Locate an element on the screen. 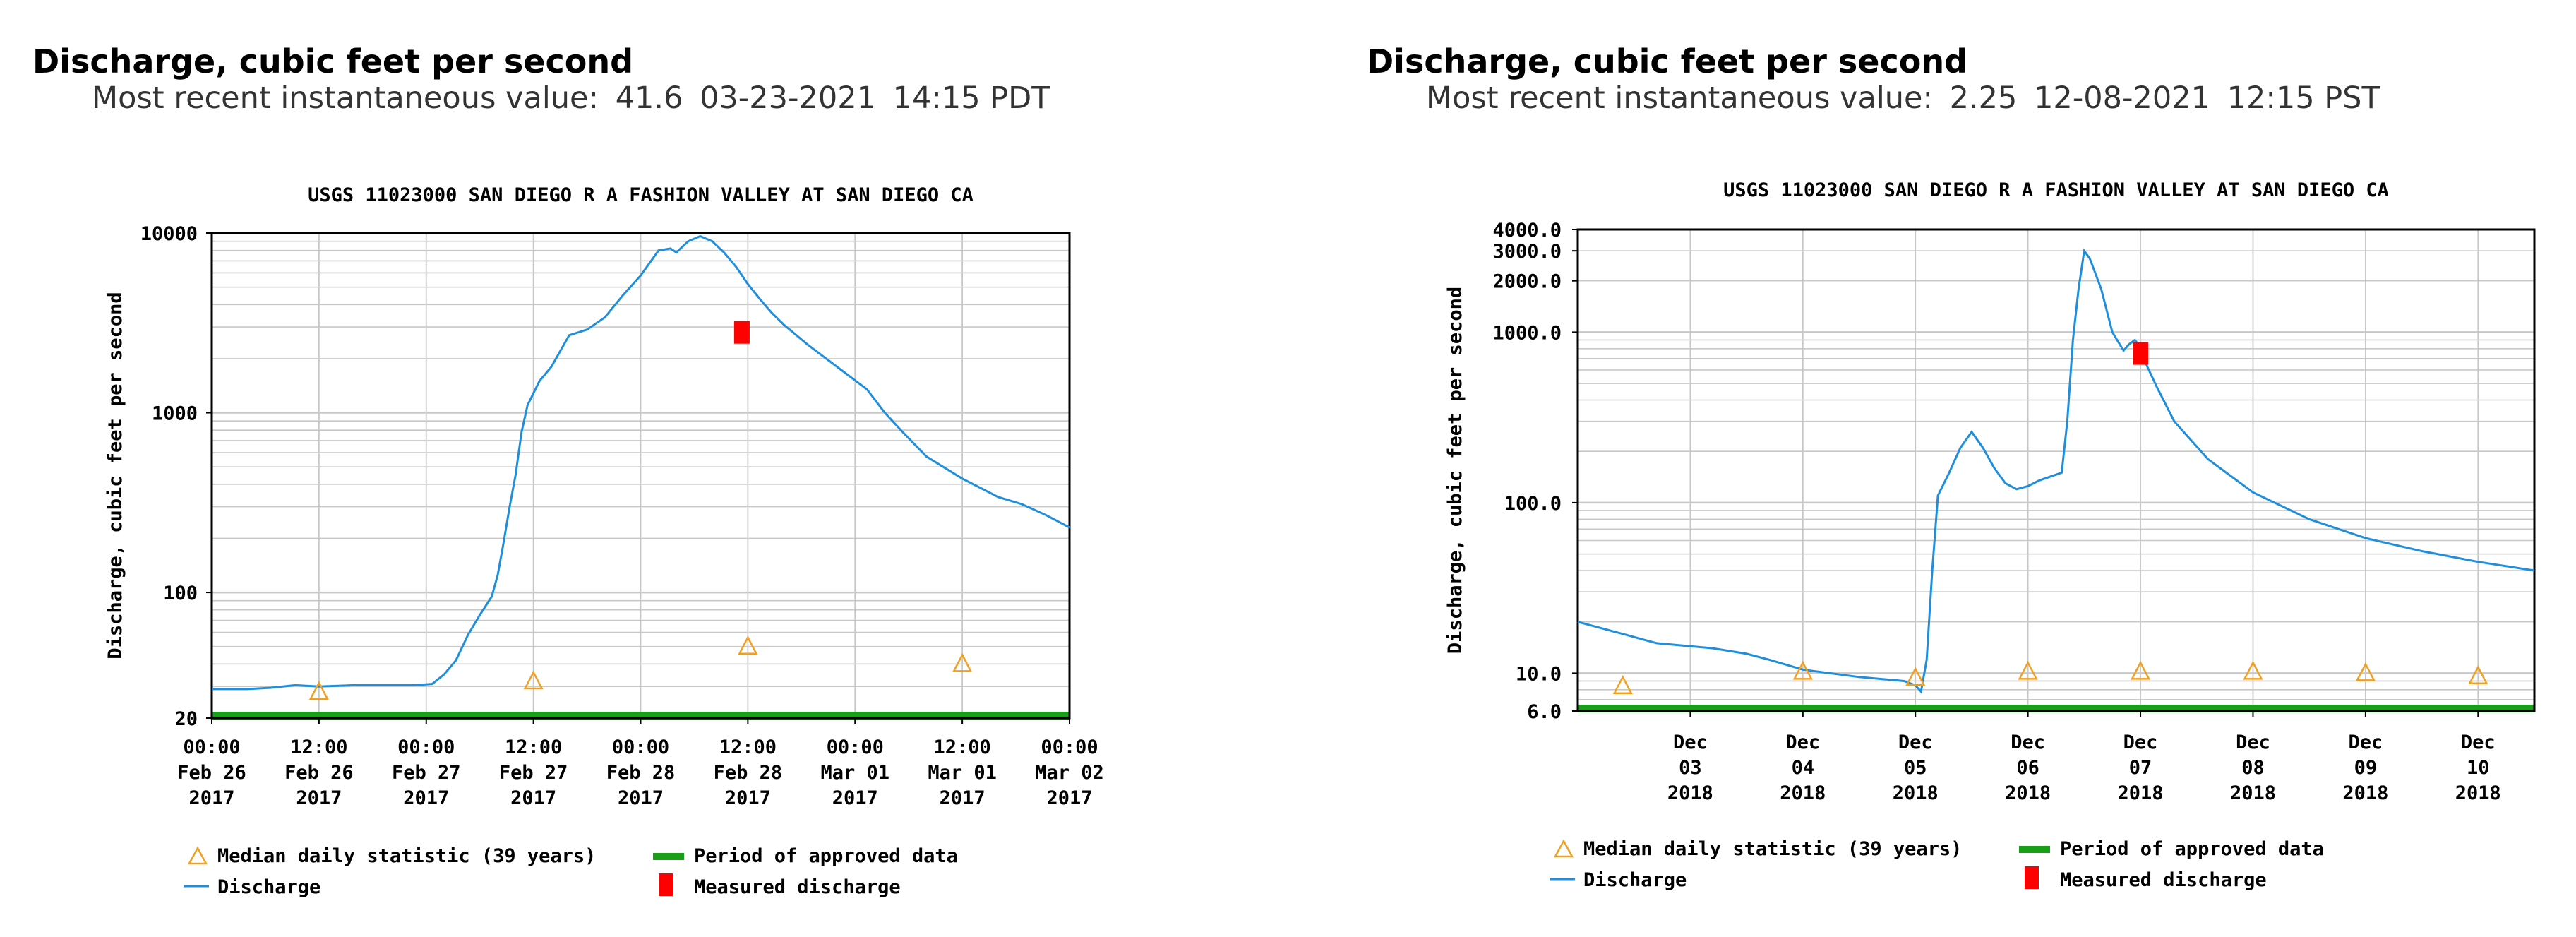 This screenshot has width=2576, height=937. x-tick-label: 00:00 Feb 26 2017 is located at coordinates (211, 772).